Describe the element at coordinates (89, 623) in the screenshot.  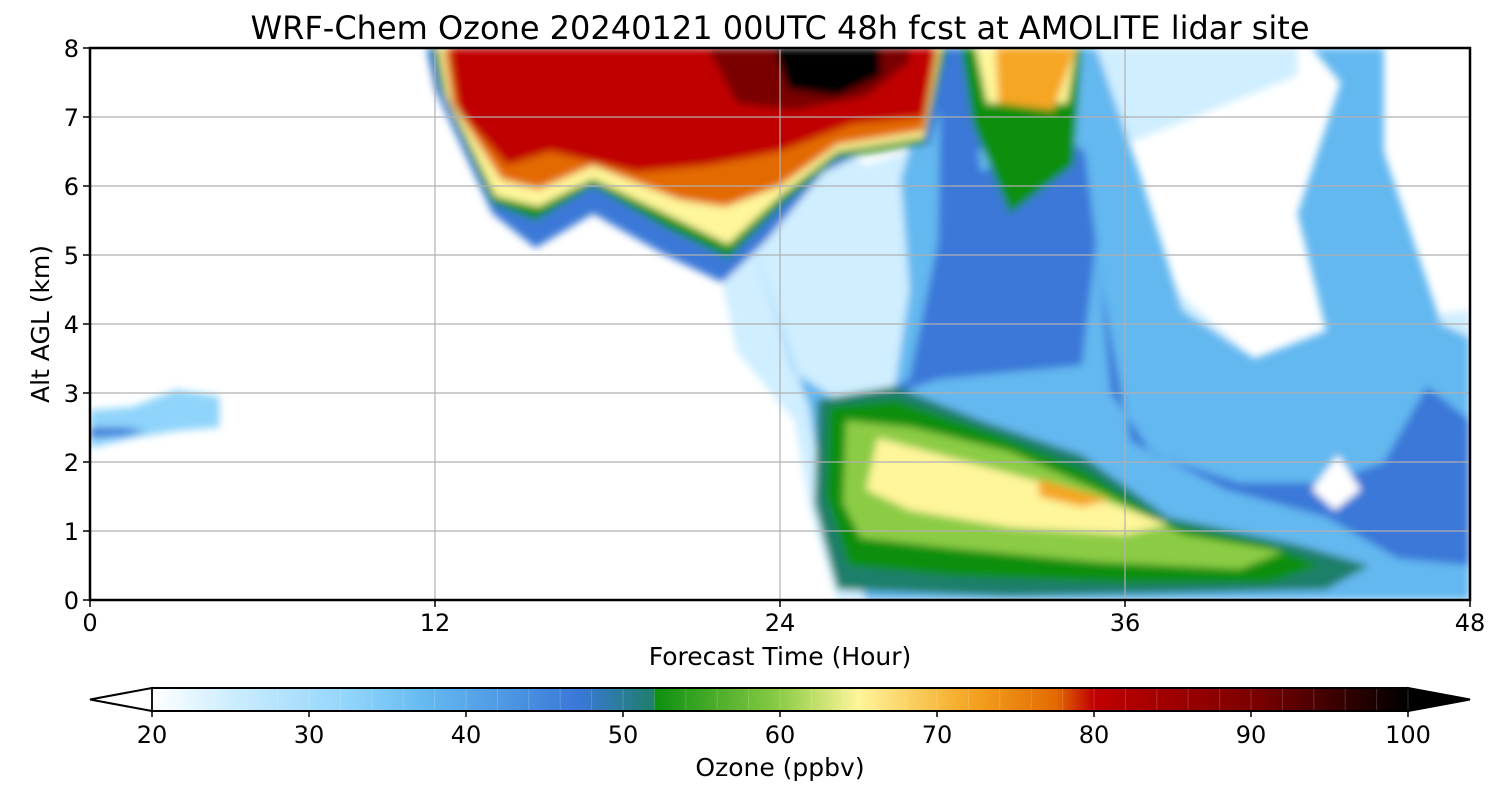
I see `x-tick-label: 0` at that location.